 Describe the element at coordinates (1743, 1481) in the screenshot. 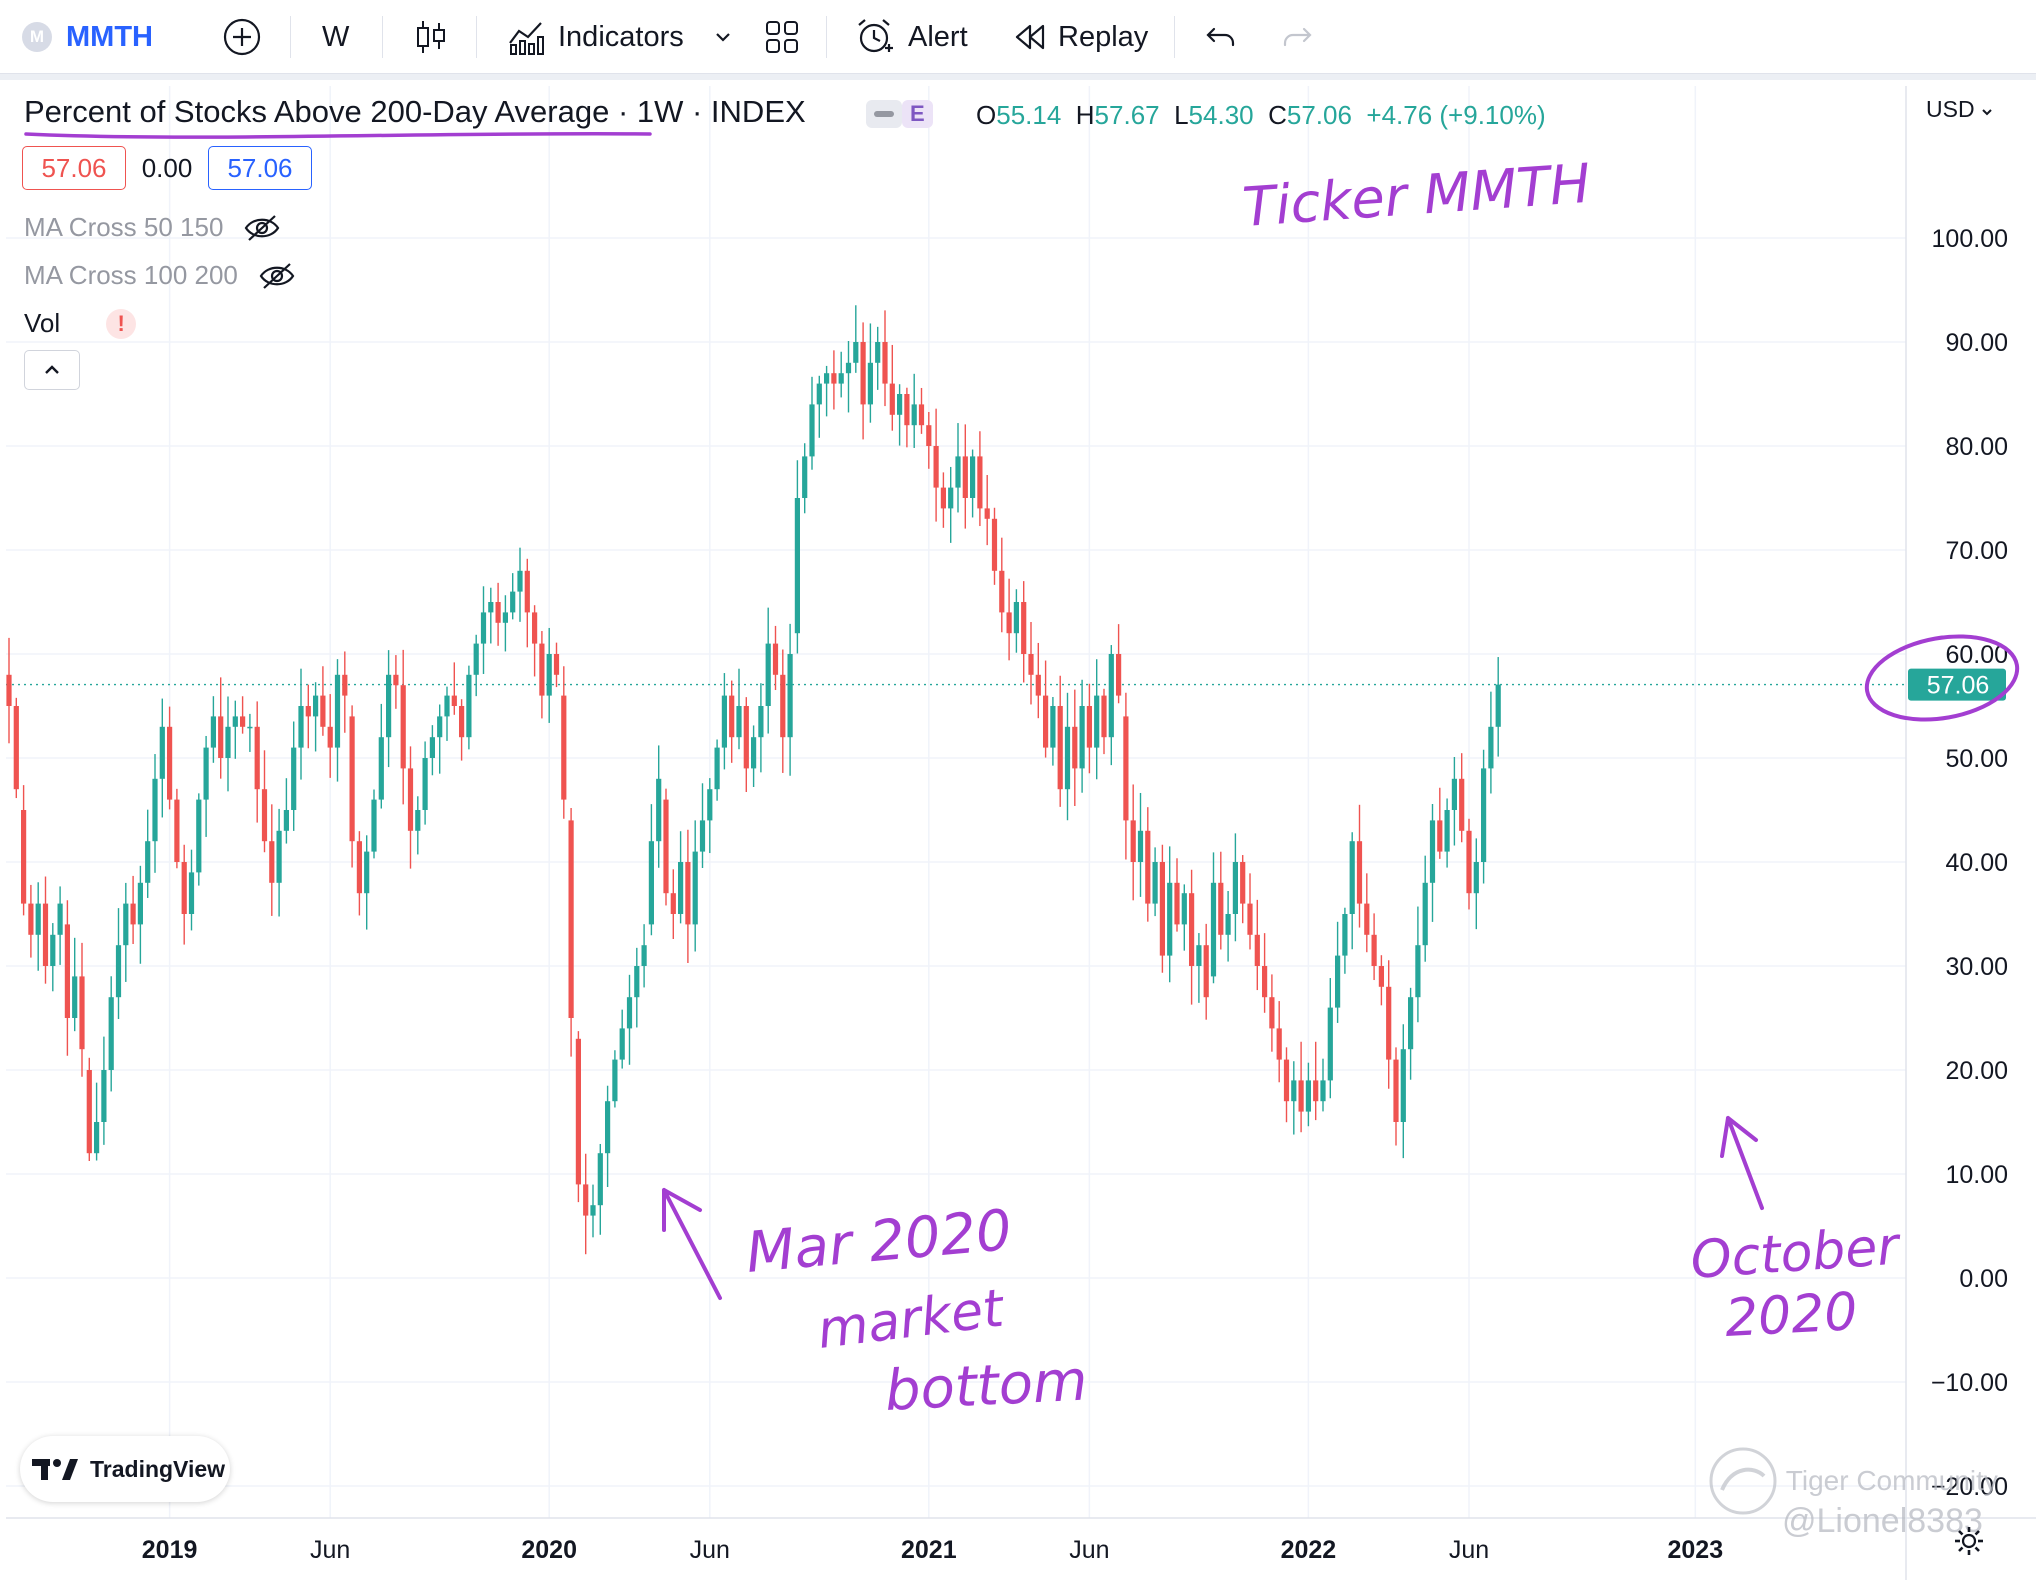

I see `tiger-logo-icon` at that location.